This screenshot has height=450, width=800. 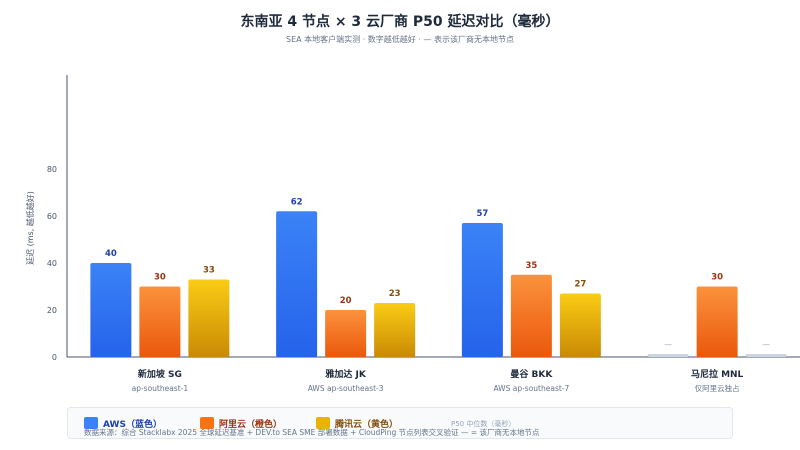 What do you see at coordinates (345, 374) in the screenshot?
I see `x-tick-label: 雅加达 JK` at bounding box center [345, 374].